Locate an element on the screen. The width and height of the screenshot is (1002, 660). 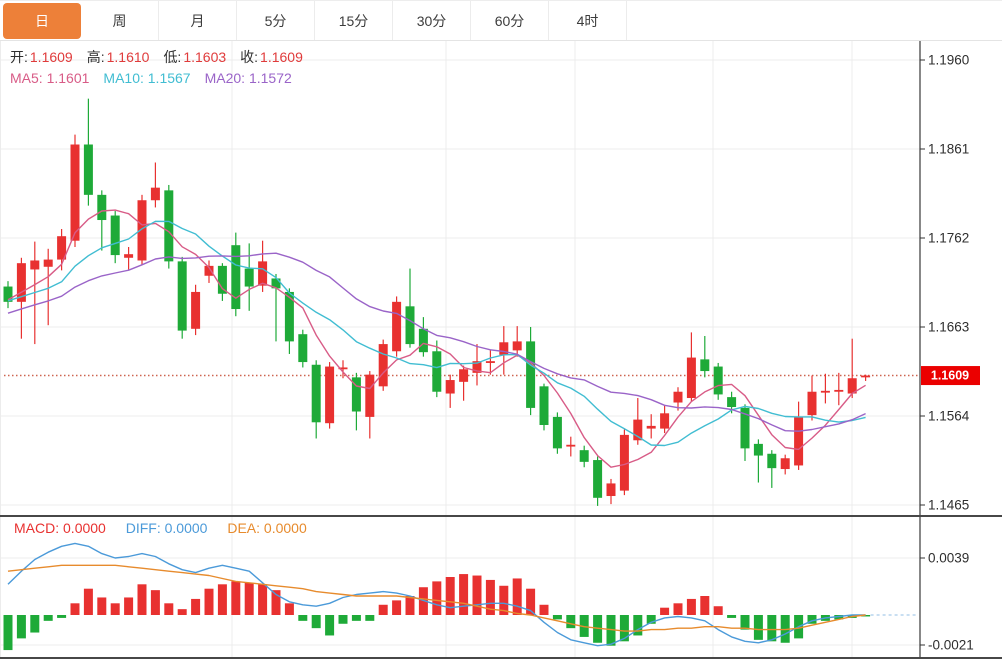
ma5-readout: MA5: 1.1601 is located at coordinates (50, 78).